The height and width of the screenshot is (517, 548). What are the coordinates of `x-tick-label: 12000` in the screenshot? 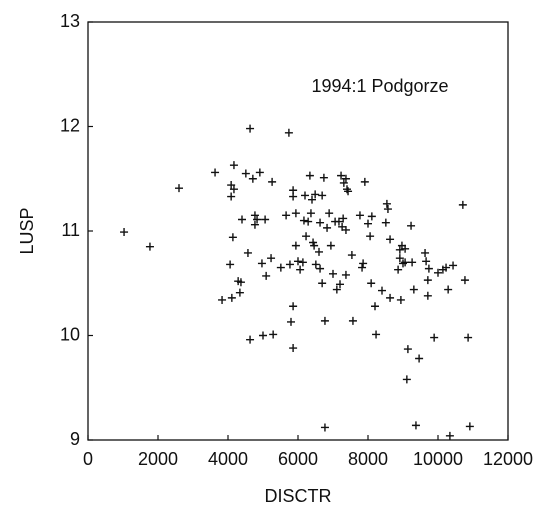 It's located at (508, 459).